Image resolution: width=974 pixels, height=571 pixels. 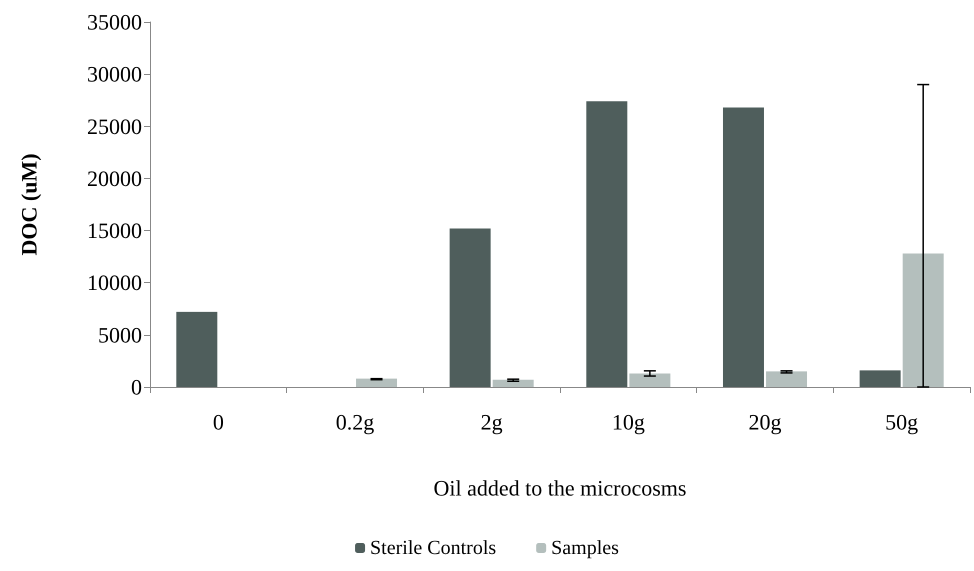 What do you see at coordinates (560, 488) in the screenshot?
I see `x-axis-title: Oil added to the microcosms` at bounding box center [560, 488].